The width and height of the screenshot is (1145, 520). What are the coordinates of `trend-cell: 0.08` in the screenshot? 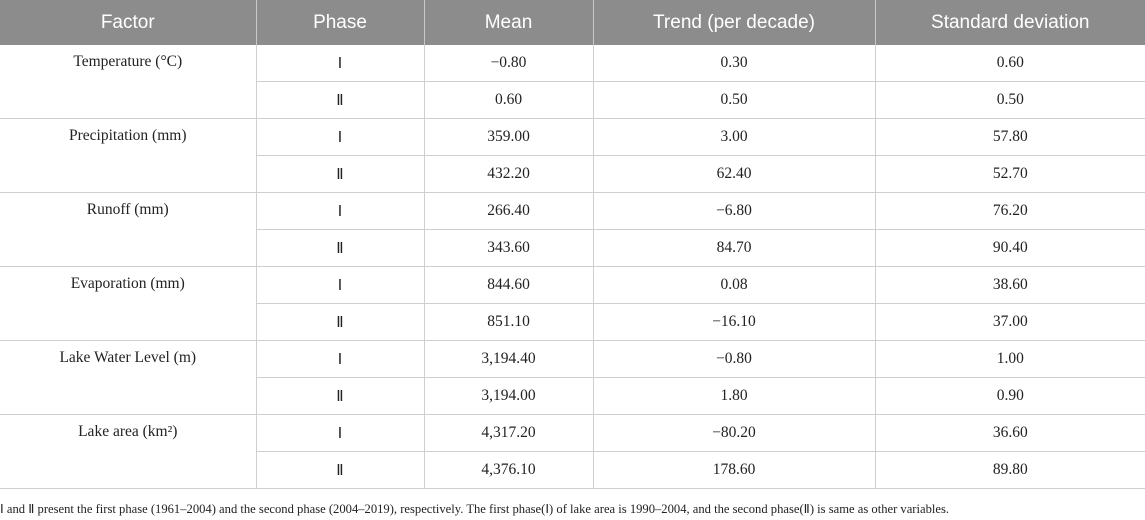 It's located at (733, 285).